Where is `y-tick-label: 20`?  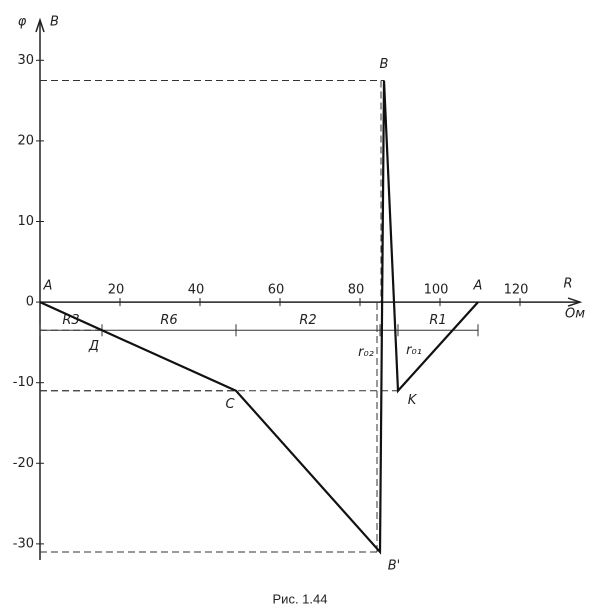 y-tick-label: 20 is located at coordinates (25, 140).